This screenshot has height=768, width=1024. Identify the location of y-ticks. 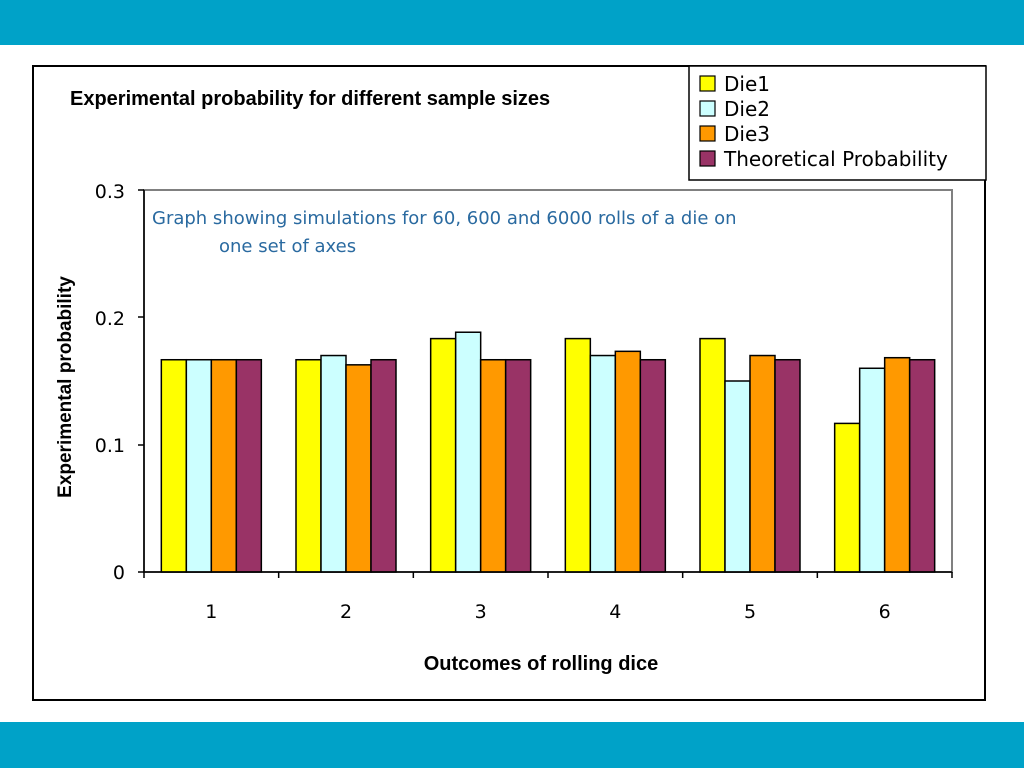
(141, 381).